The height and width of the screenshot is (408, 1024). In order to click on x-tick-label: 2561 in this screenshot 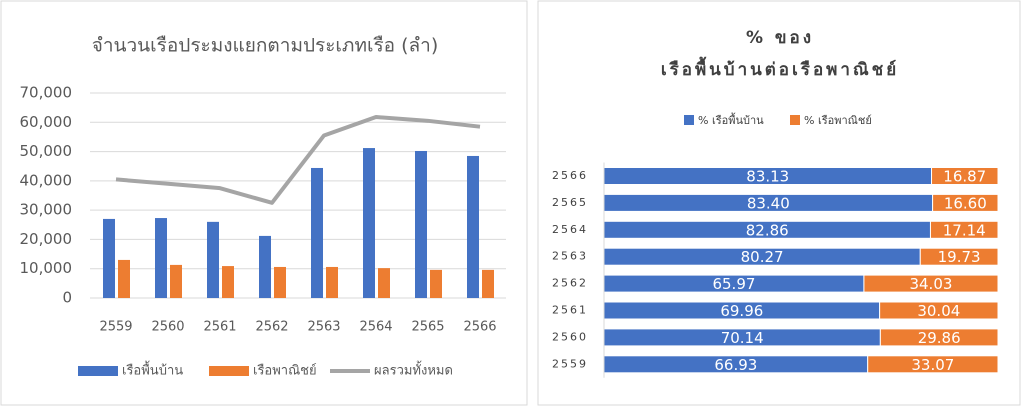, I will do `click(219, 327)`.